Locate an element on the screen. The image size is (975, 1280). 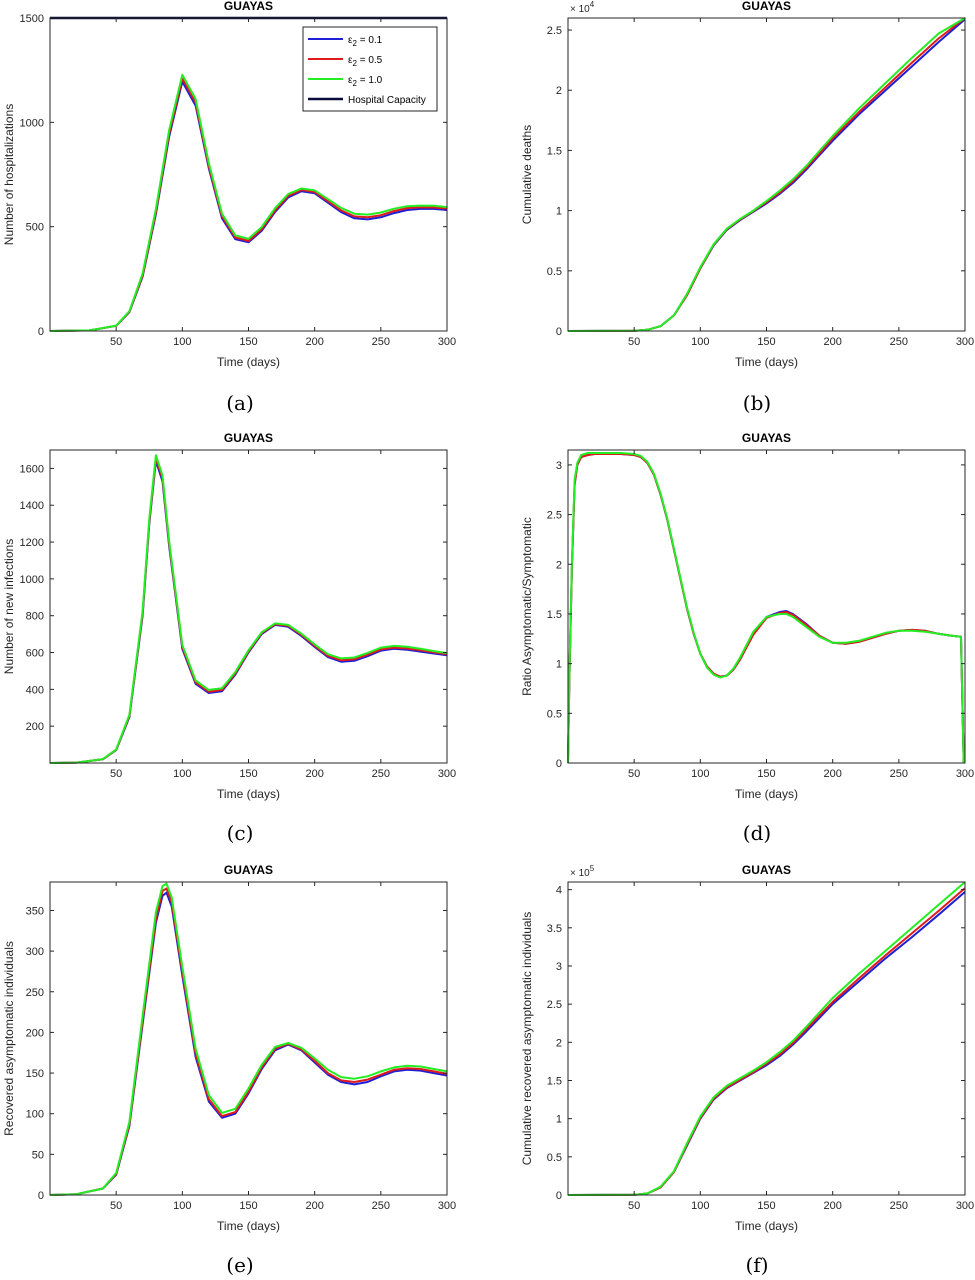
multiplier-base: × 10 is located at coordinates (580, 873).